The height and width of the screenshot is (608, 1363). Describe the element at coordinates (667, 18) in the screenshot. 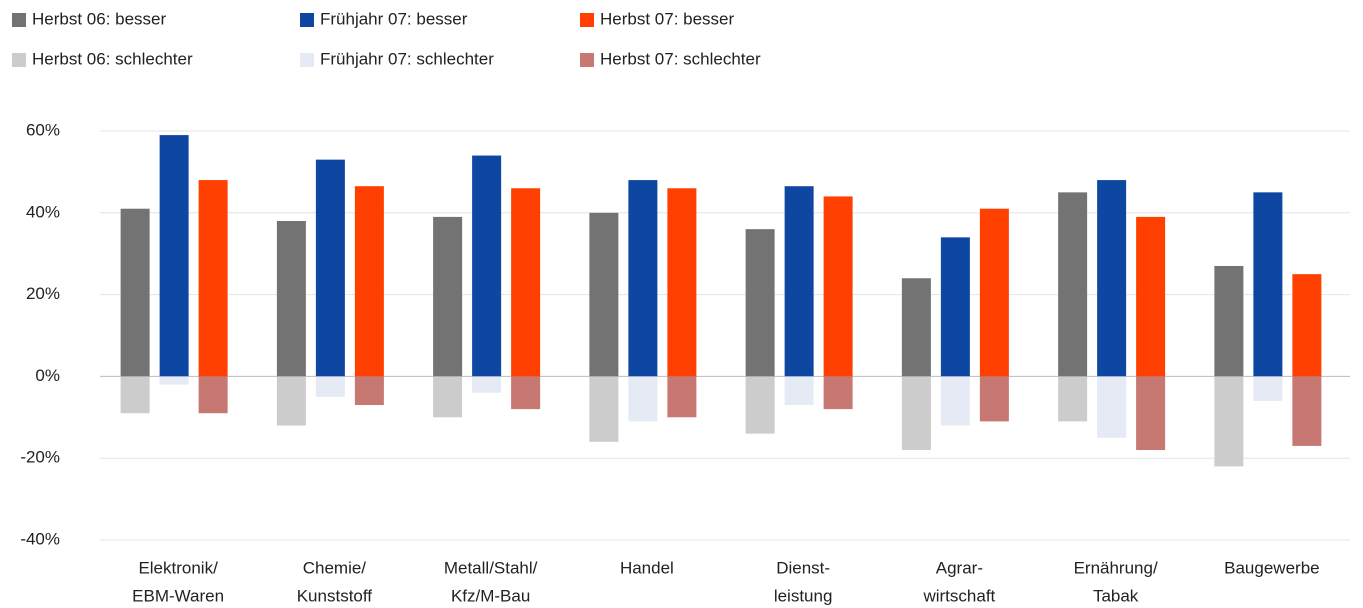

I see `legend-label: Herbst 07: besser` at that location.